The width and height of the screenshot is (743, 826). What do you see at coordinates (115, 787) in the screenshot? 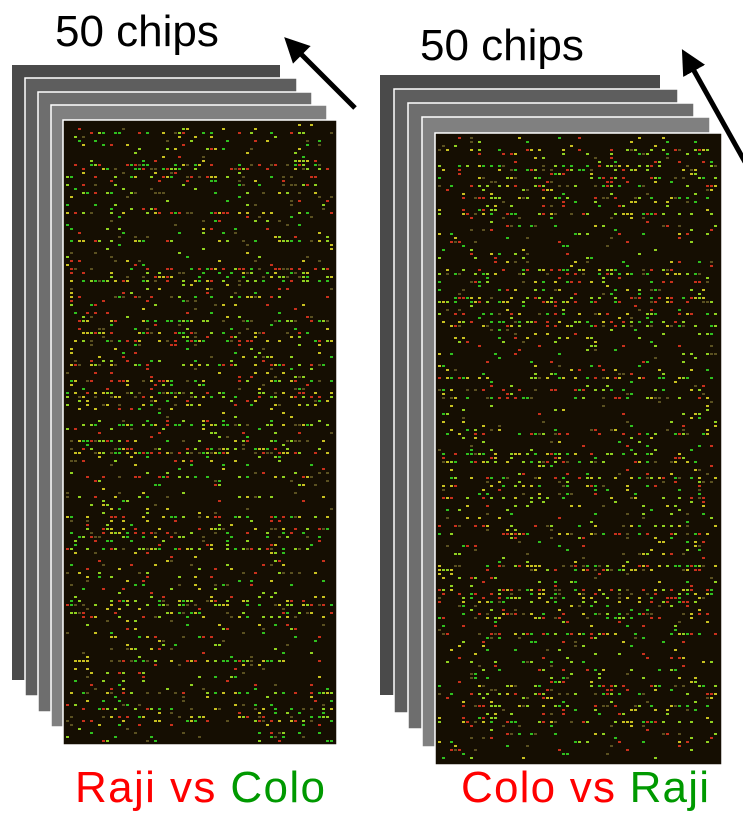
I see `sample-first: Raji` at bounding box center [115, 787].